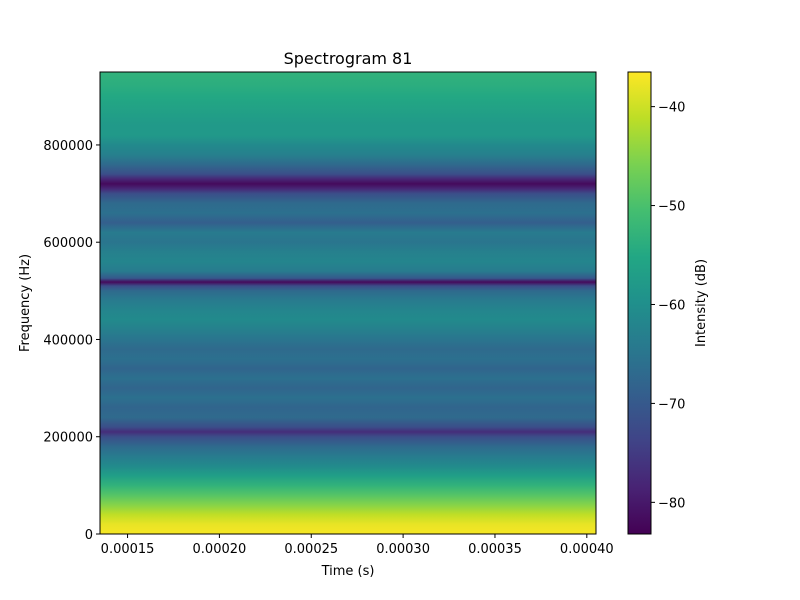  What do you see at coordinates (128, 549) in the screenshot?
I see `x-tick-label: 0.00015` at bounding box center [128, 549].